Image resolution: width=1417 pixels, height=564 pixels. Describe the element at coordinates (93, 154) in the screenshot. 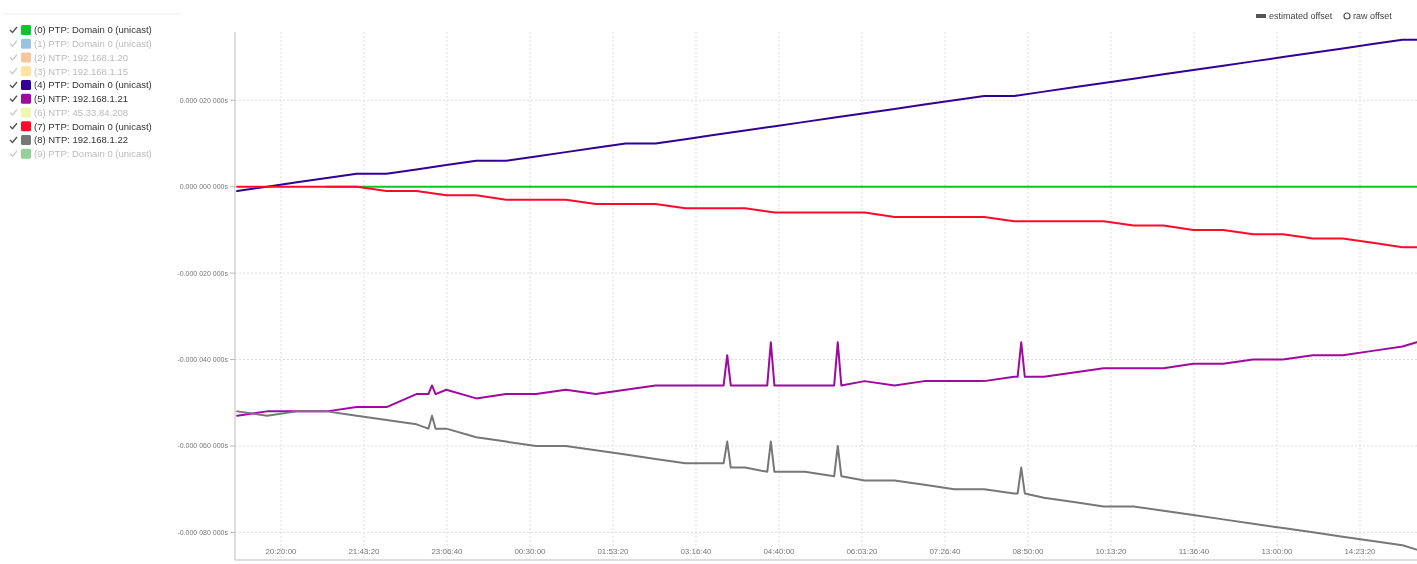

I see `legend-label: (9) PTP: Domain 0 (unicast)` at that location.